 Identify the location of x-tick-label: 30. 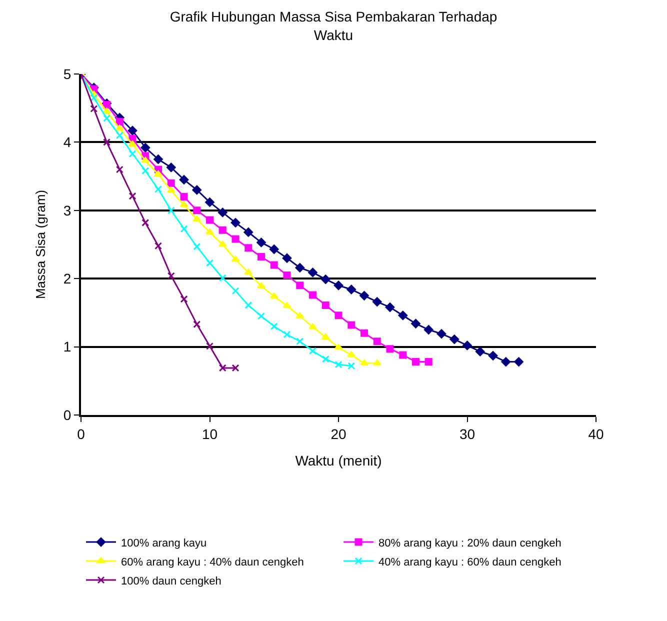
(467, 434).